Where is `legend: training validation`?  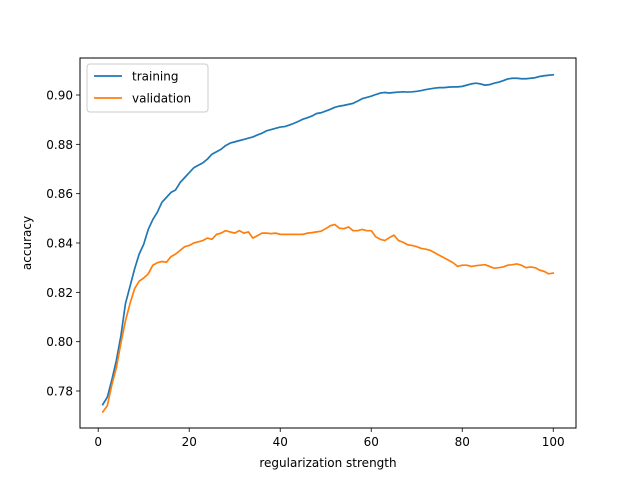
legend: training validation is located at coordinates (147, 88).